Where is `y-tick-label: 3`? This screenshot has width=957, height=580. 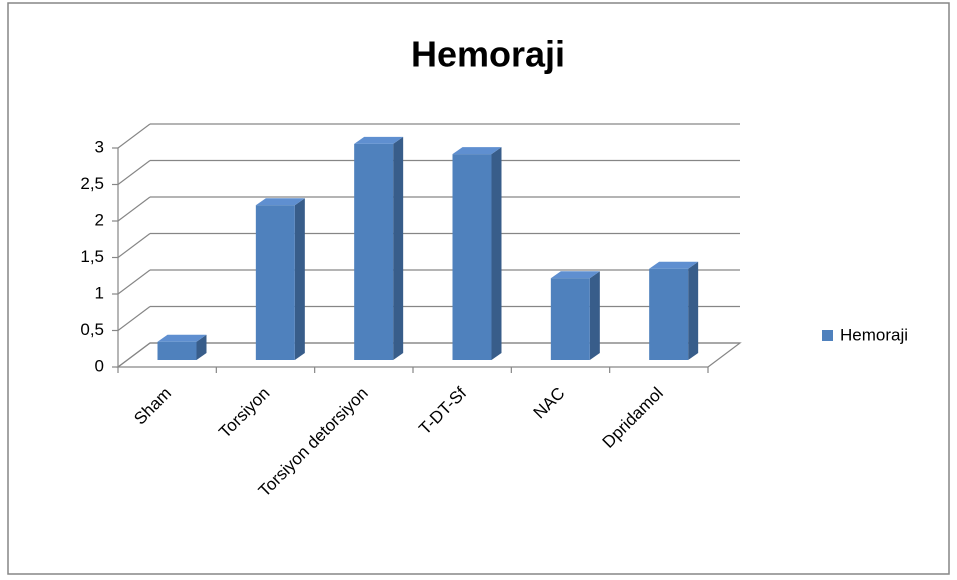
y-tick-label: 3 is located at coordinates (99, 146).